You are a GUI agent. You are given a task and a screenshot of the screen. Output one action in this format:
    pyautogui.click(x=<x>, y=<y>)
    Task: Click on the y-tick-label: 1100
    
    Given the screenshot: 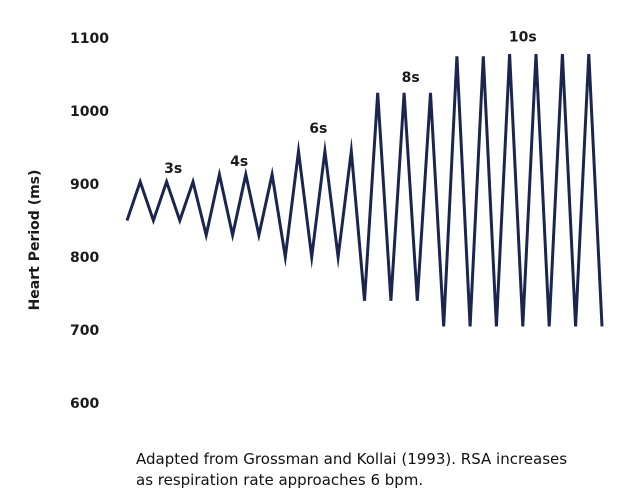 What is the action you would take?
    pyautogui.click(x=89, y=39)
    